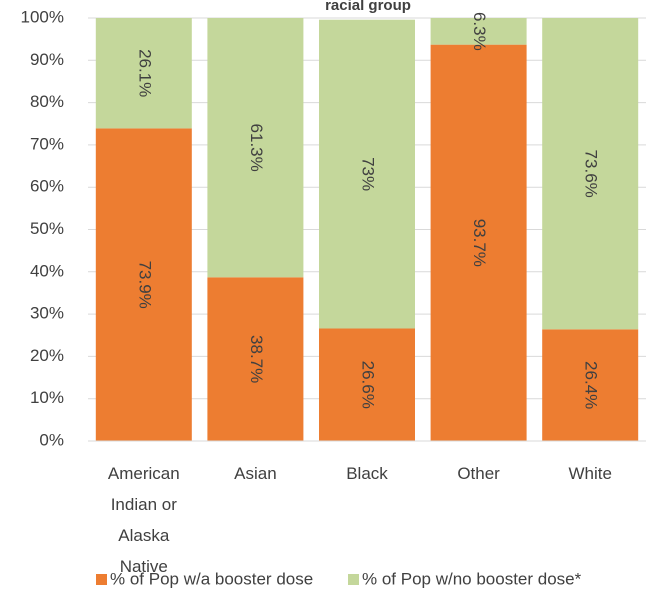  What do you see at coordinates (255, 473) in the screenshot?
I see `x-tick-label: Asian` at bounding box center [255, 473].